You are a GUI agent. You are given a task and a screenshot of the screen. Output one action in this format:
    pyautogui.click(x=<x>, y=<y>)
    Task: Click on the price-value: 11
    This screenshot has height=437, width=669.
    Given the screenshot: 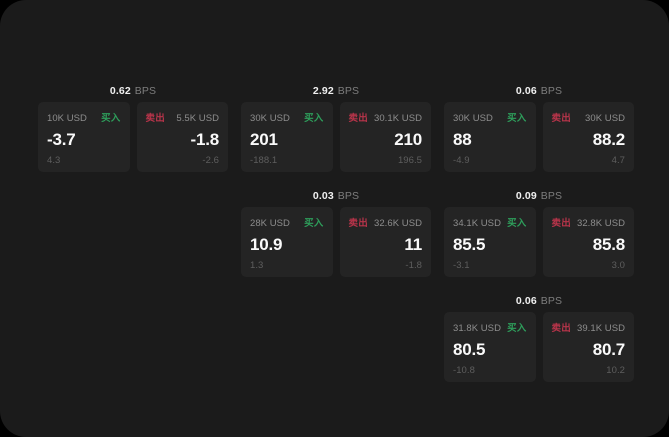 What is the action you would take?
    pyautogui.click(x=413, y=244)
    